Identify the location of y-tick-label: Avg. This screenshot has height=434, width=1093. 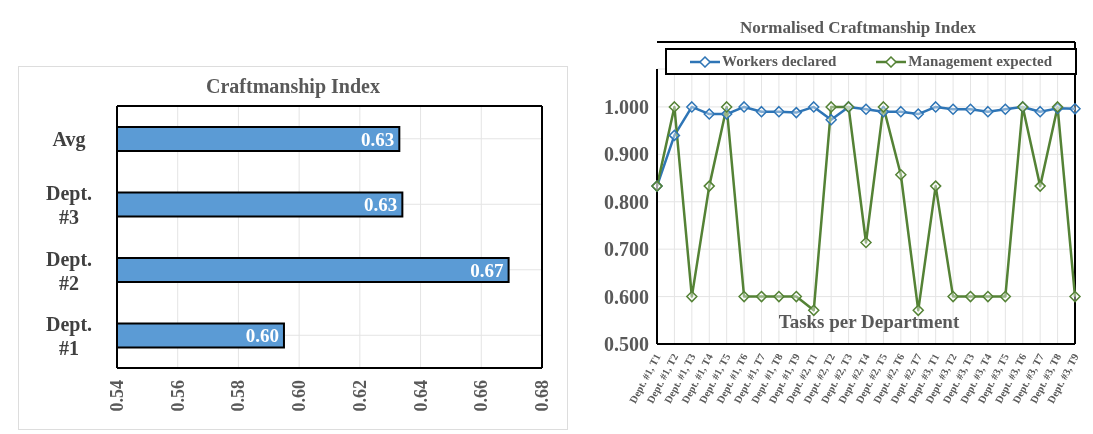
(69, 139).